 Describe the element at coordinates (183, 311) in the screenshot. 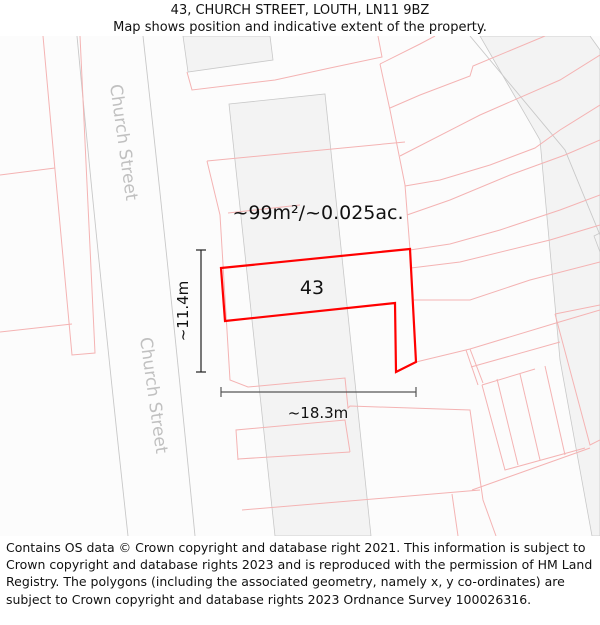

I see `height-dimension-label: ~11.4m` at that location.